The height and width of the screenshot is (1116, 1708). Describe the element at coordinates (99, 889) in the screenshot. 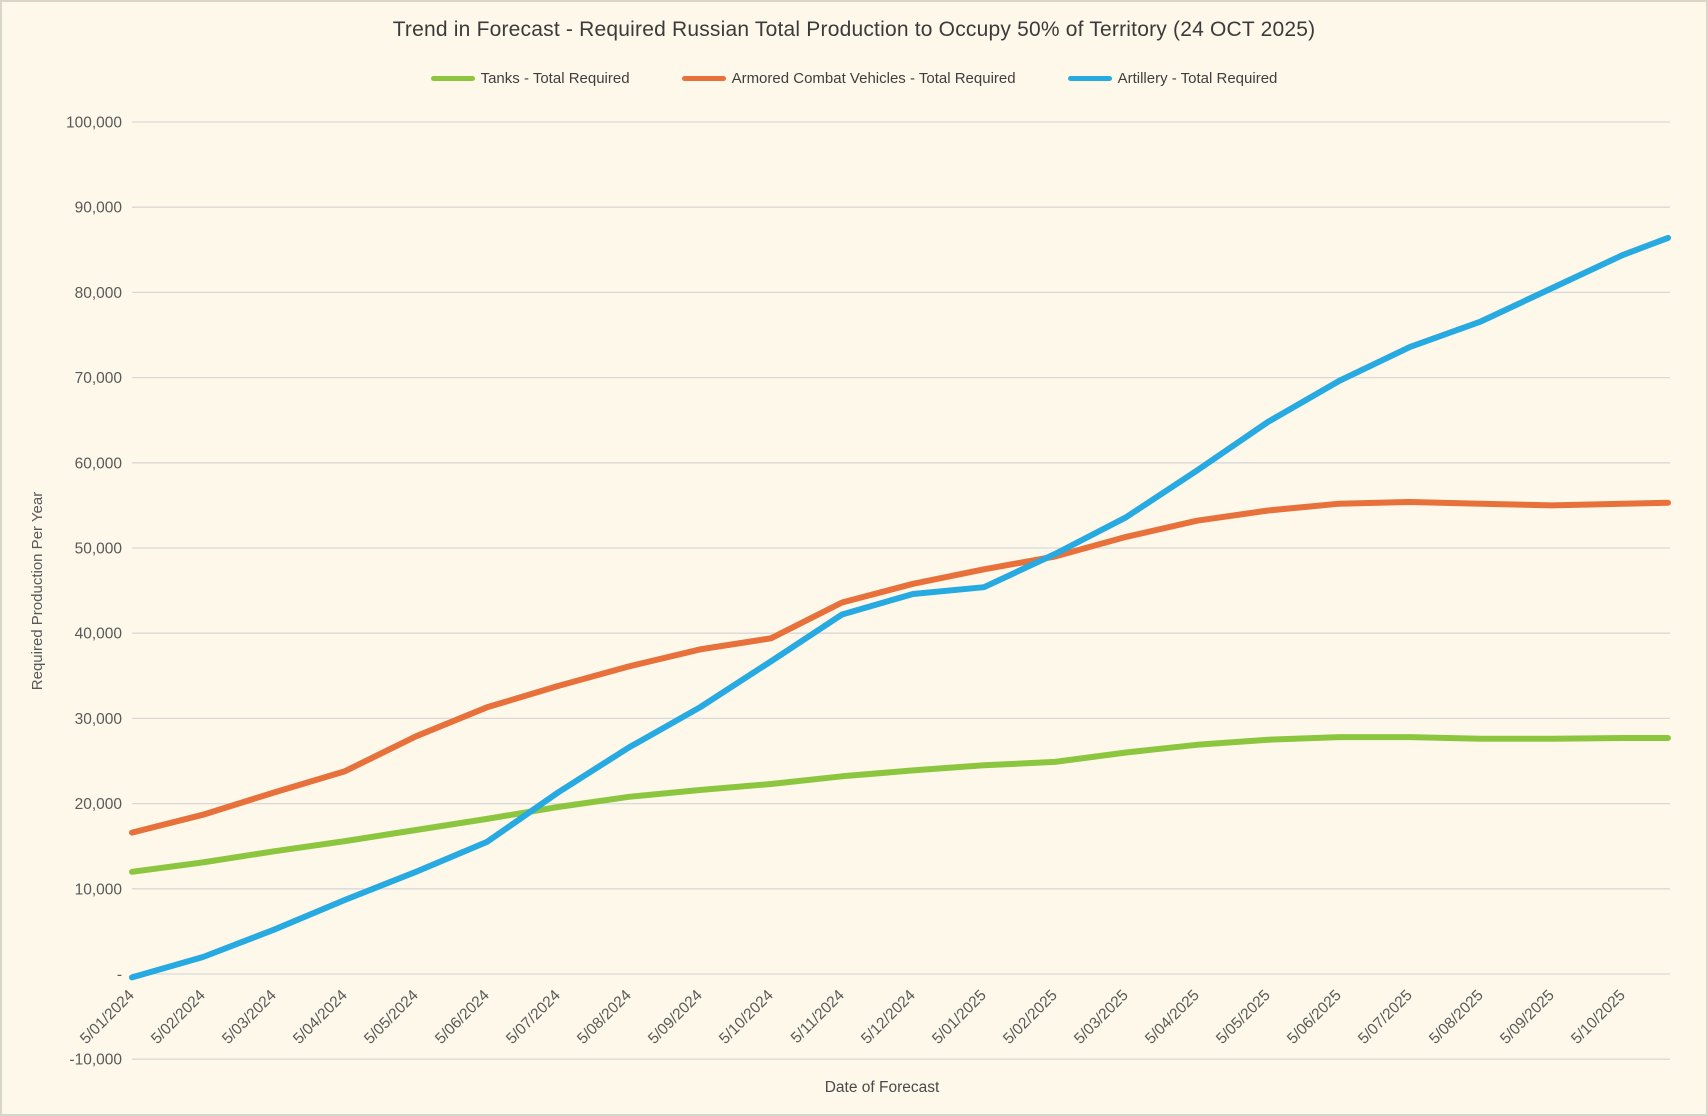

I see `y-tick-label: 10,000` at that location.